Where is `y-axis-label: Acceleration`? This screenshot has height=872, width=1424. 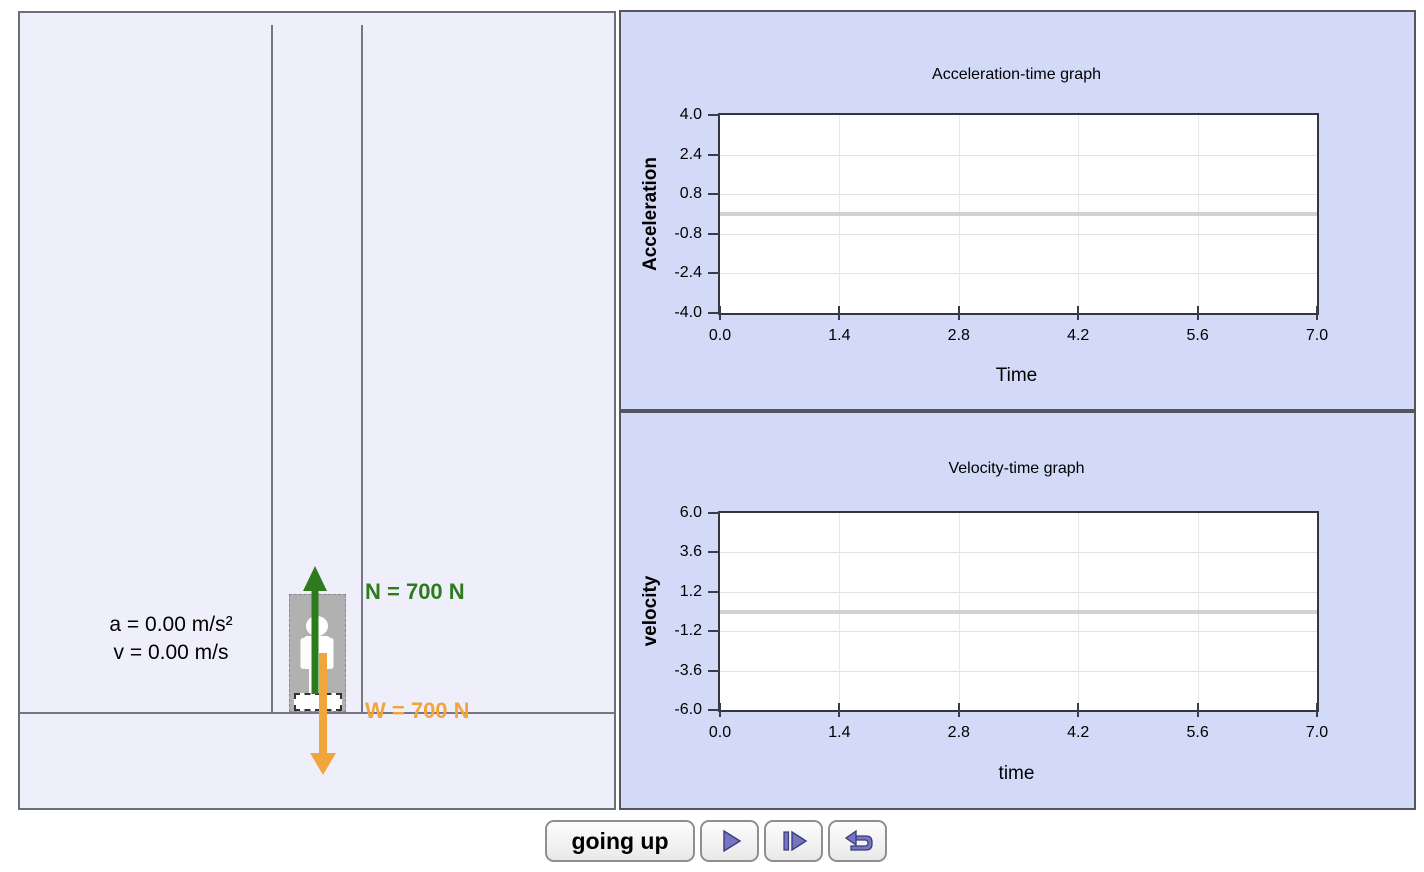 y-axis-label: Acceleration is located at coordinates (650, 214).